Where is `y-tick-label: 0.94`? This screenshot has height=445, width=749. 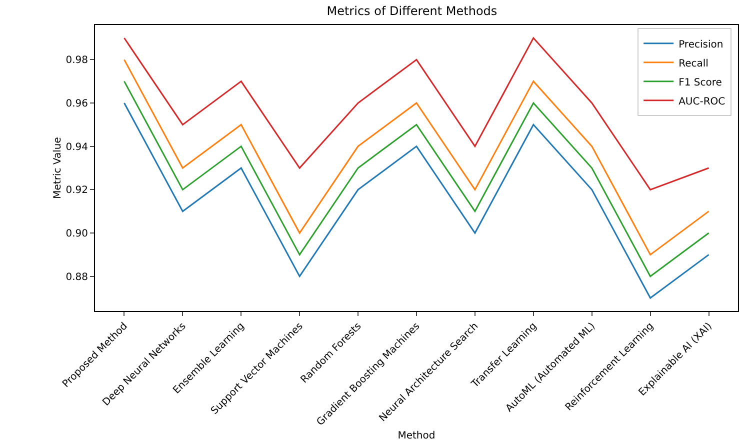
y-tick-label: 0.94 is located at coordinates (77, 147).